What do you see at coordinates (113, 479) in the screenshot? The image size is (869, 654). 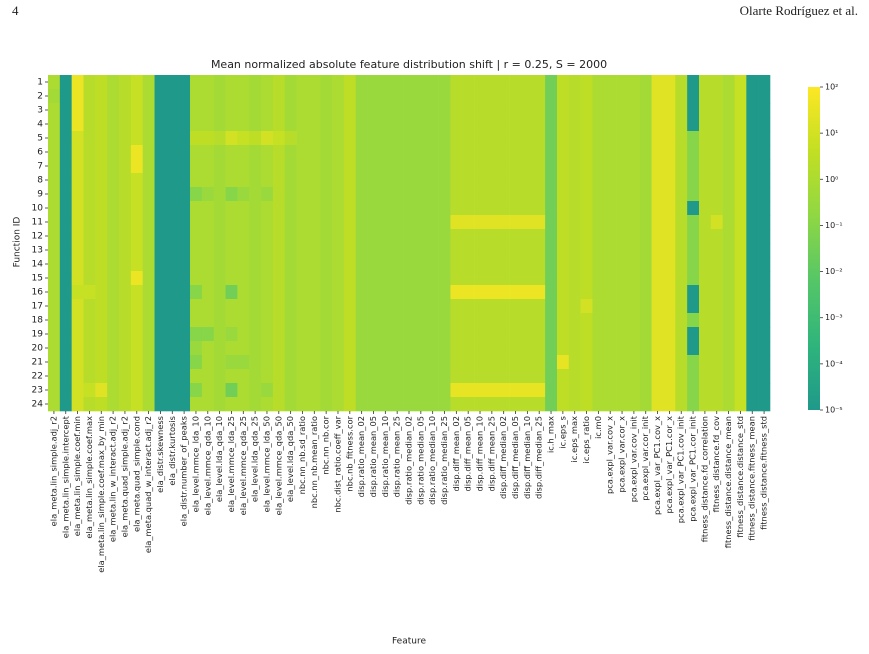 I see `x-tick-label: ela_meta.lin_w_interact.adj_r2` at bounding box center [113, 479].